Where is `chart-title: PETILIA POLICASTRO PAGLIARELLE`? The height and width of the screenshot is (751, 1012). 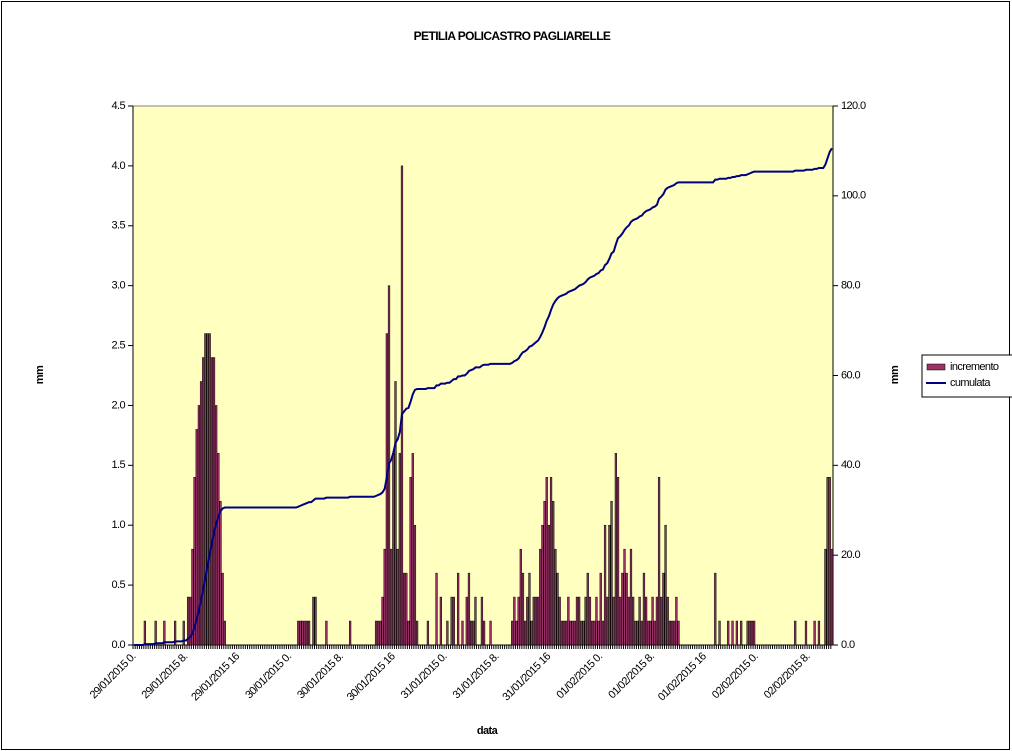
chart-title: PETILIA POLICASTRO PAGLIARELLE is located at coordinates (512, 36).